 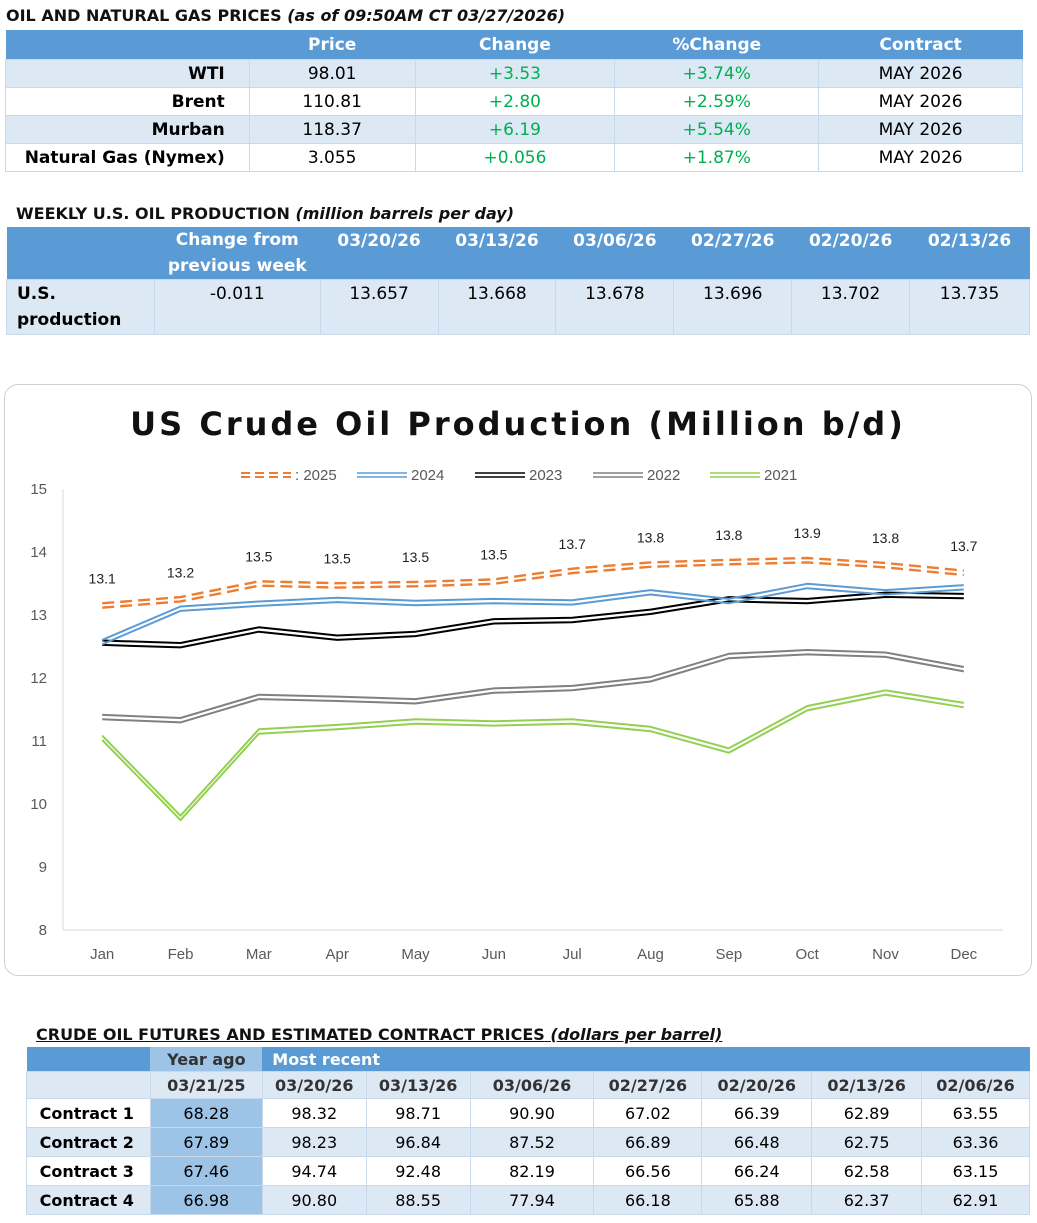 I want to click on year-ago-date: 03/21/25, so click(x=206, y=1085).